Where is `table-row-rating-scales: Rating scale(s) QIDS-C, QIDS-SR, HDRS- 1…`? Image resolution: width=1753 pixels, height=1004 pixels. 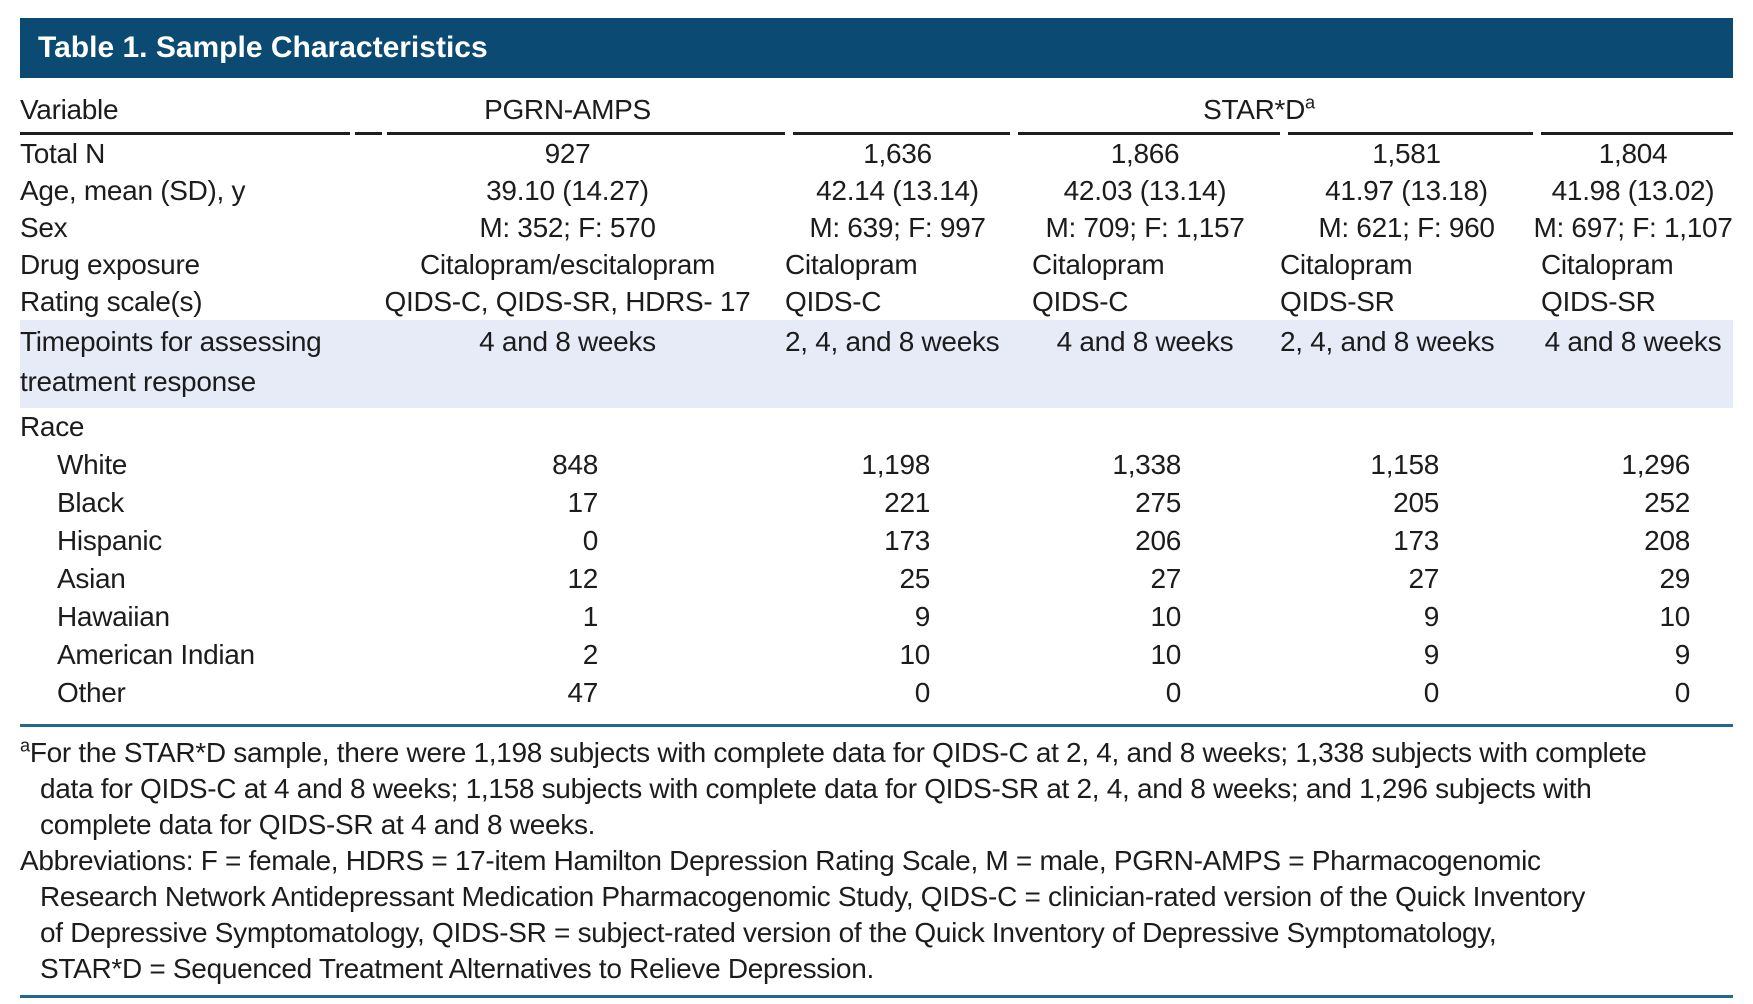
table-row-rating-scales: Rating scale(s) QIDS-C, QIDS-SR, HDRS- 1… is located at coordinates (876, 301).